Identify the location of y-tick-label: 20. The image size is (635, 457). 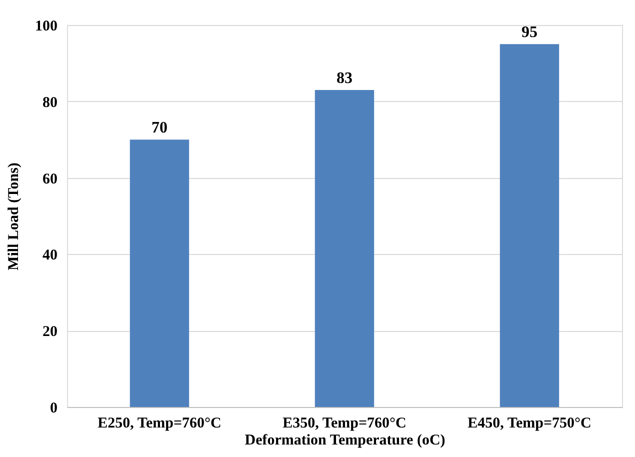
(50, 332).